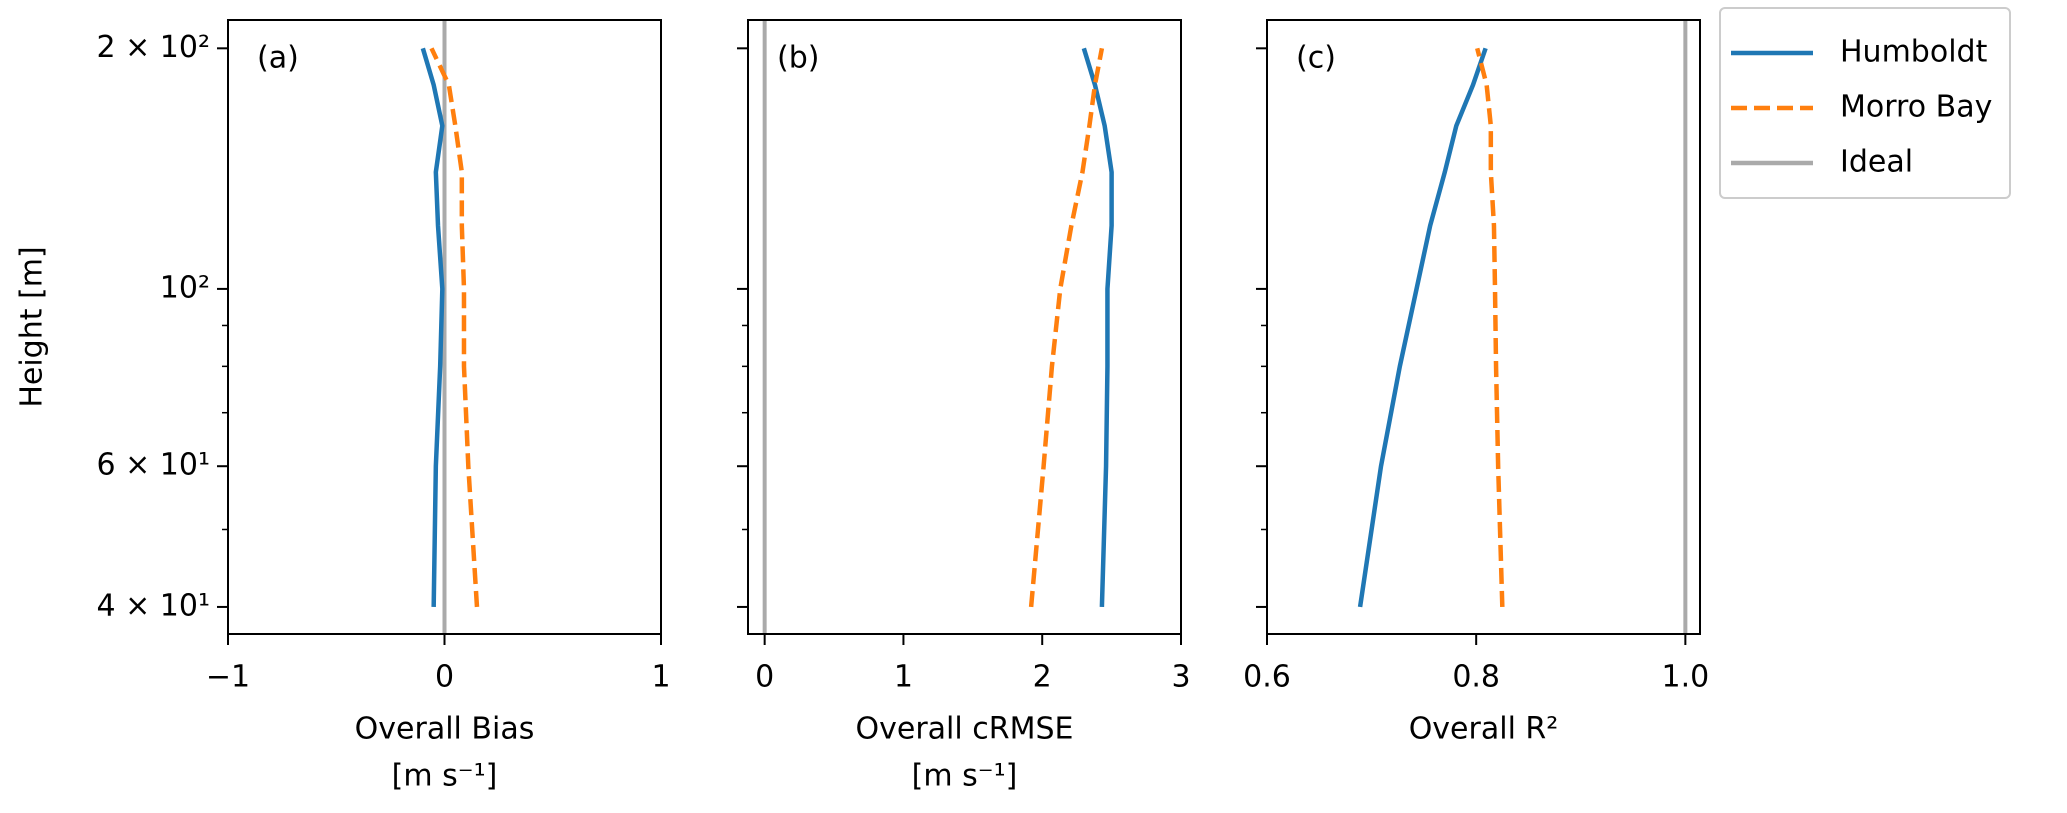 The width and height of the screenshot is (2067, 813). I want to click on y-axis-label: Height [m], so click(32, 326).